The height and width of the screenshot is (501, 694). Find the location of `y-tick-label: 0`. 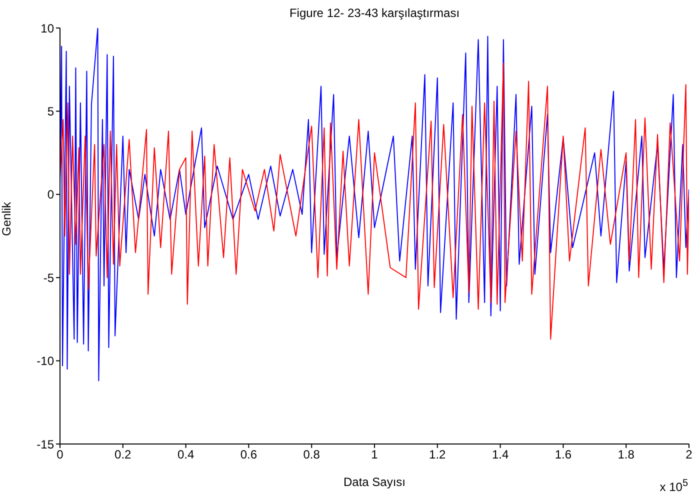

y-tick-label: 0 is located at coordinates (50, 195).